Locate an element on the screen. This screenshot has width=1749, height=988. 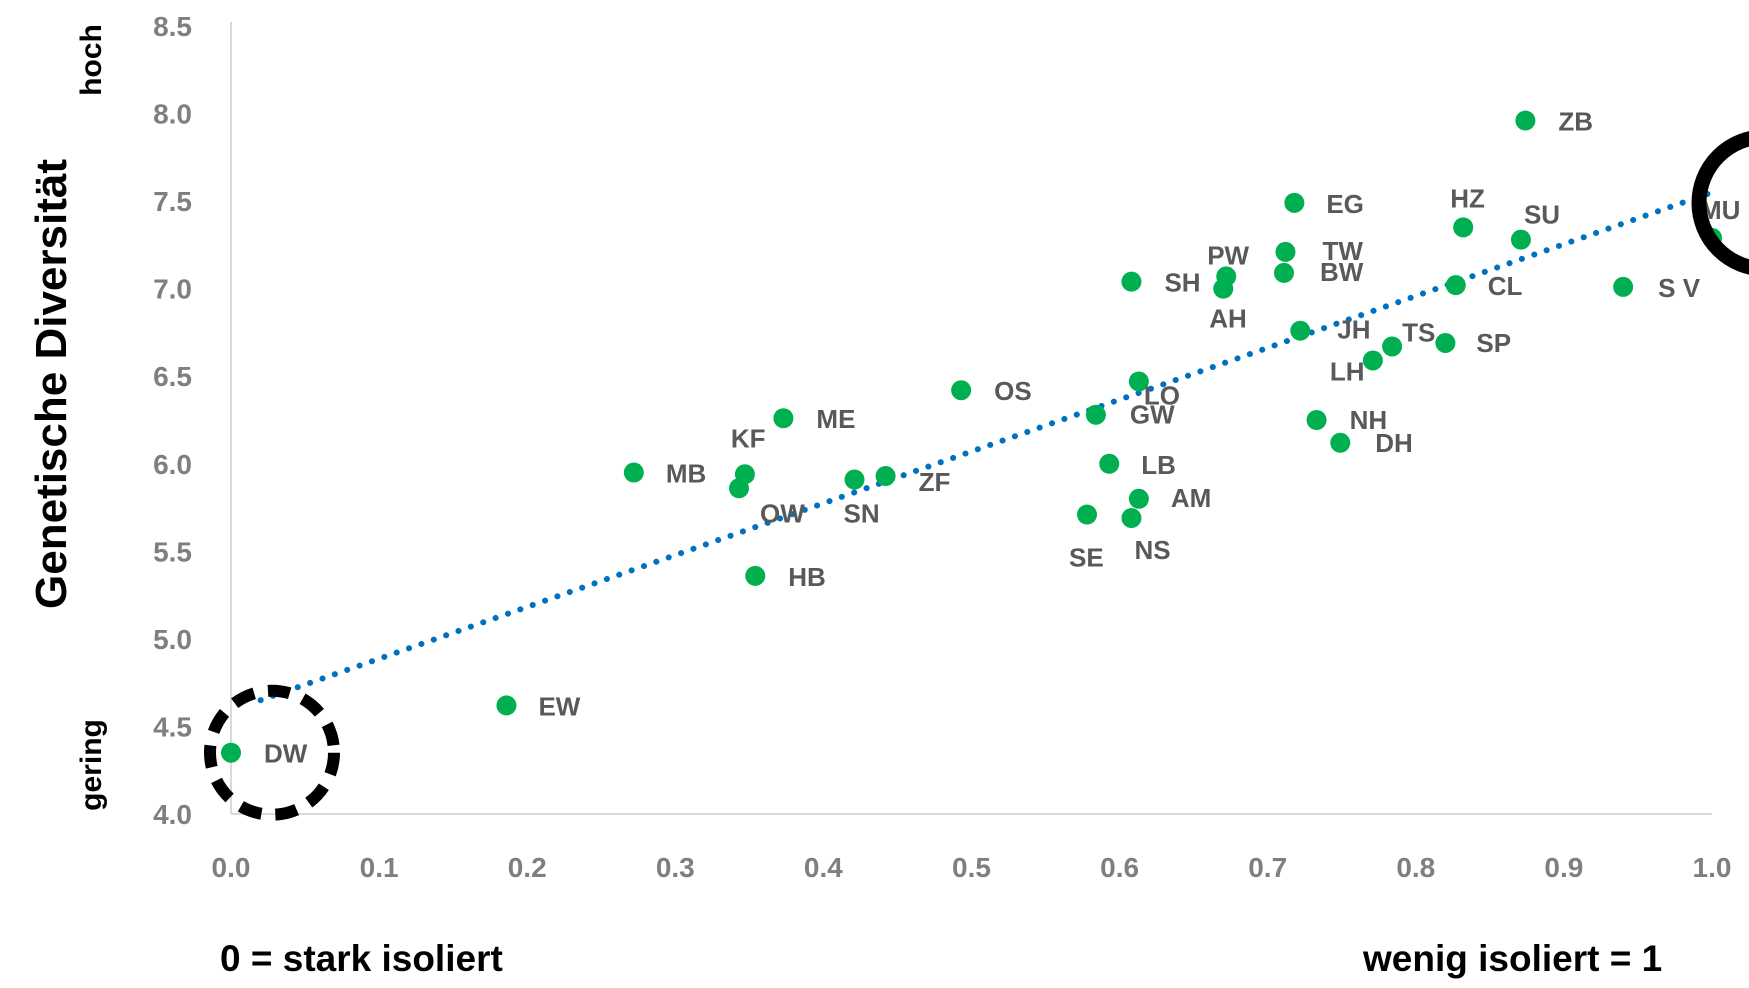
y-tick-label: 5.0 is located at coordinates (172, 639).